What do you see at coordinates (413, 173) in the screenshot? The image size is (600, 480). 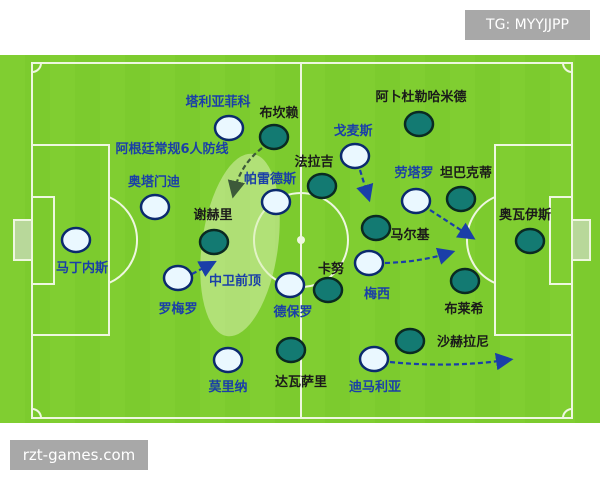 I see `argentina-player-name: 劳塔罗` at bounding box center [413, 173].